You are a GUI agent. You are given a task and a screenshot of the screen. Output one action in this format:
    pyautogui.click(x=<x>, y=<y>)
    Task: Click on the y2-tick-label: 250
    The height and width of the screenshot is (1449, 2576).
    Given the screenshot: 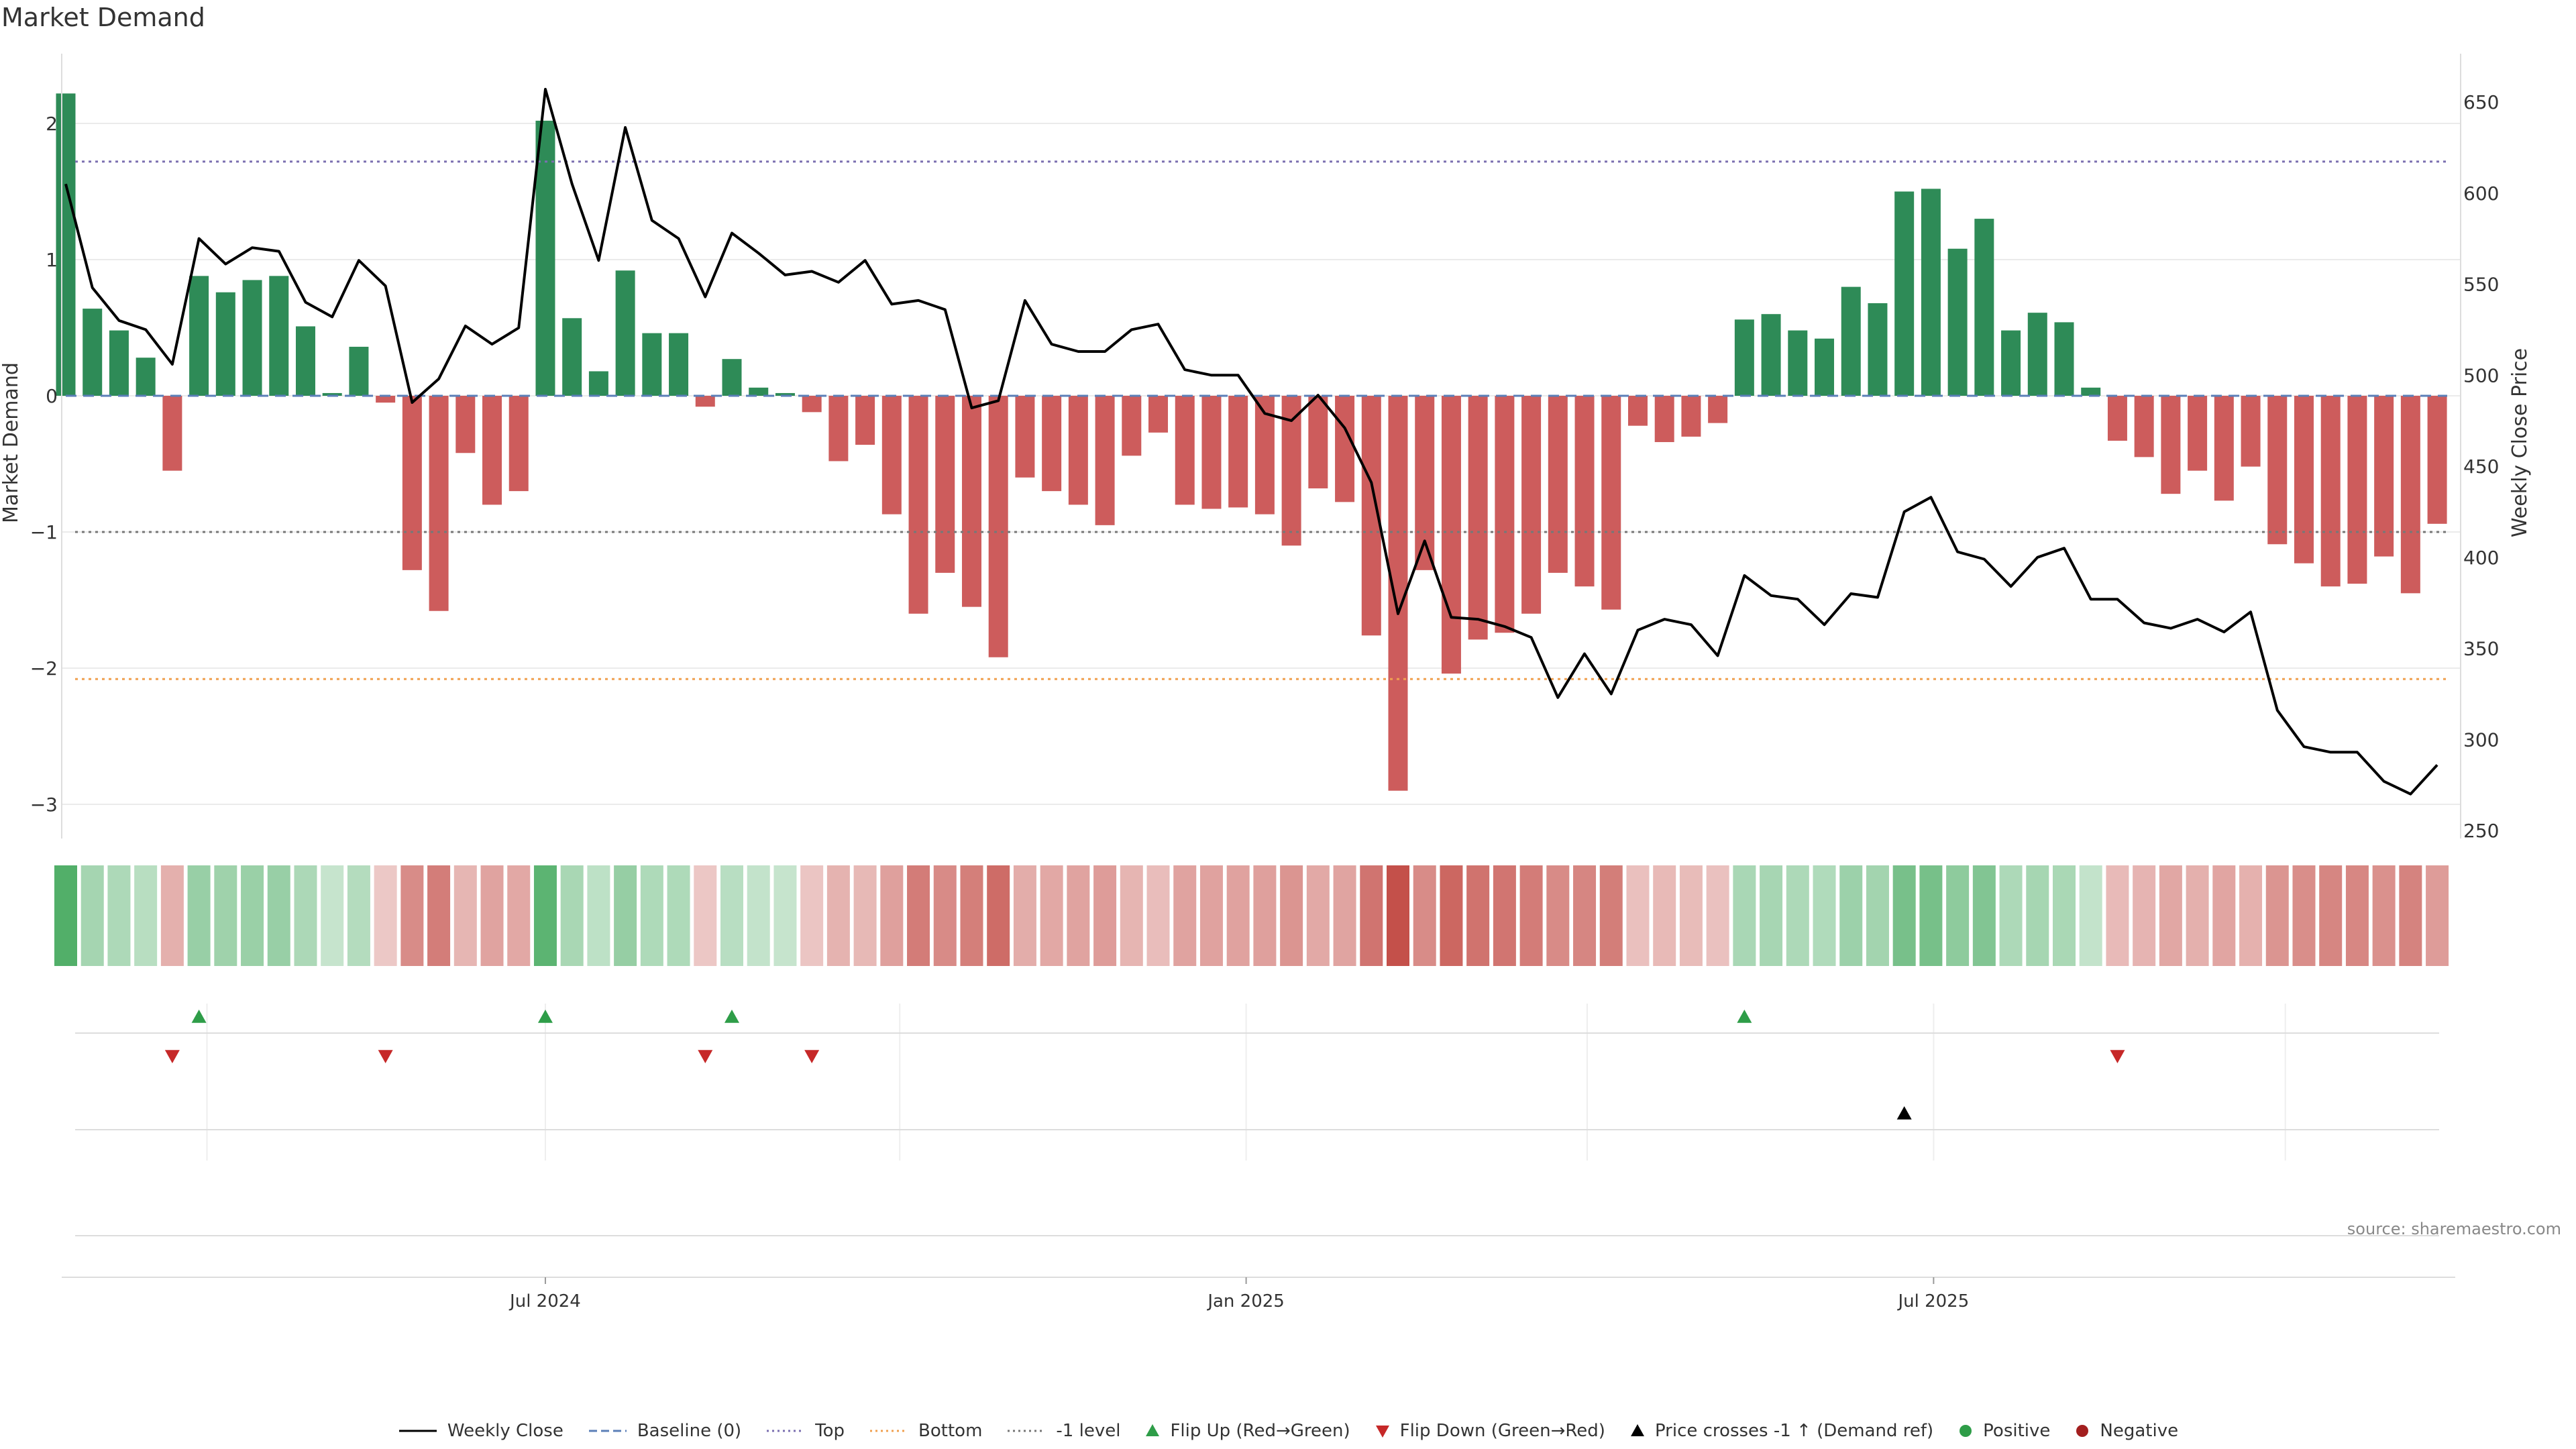 What is the action you would take?
    pyautogui.click(x=2481, y=831)
    